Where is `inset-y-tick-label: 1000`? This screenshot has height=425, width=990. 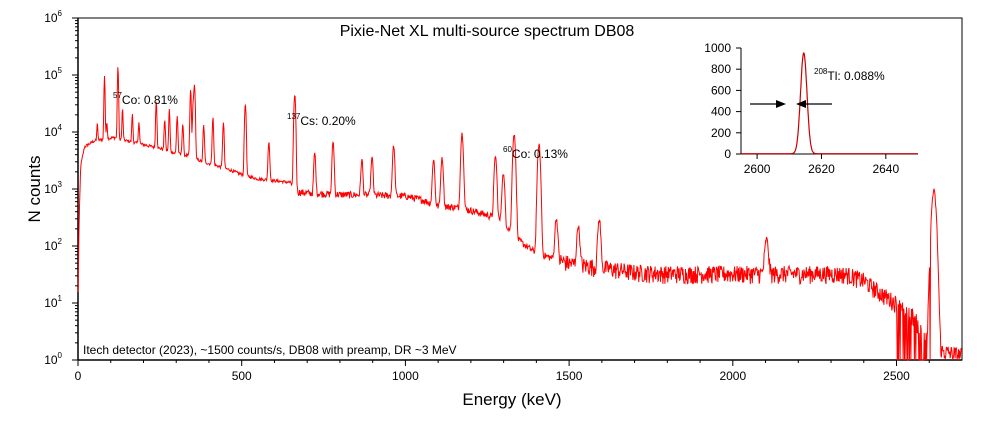
inset-y-tick-label: 1000 is located at coordinates (717, 48).